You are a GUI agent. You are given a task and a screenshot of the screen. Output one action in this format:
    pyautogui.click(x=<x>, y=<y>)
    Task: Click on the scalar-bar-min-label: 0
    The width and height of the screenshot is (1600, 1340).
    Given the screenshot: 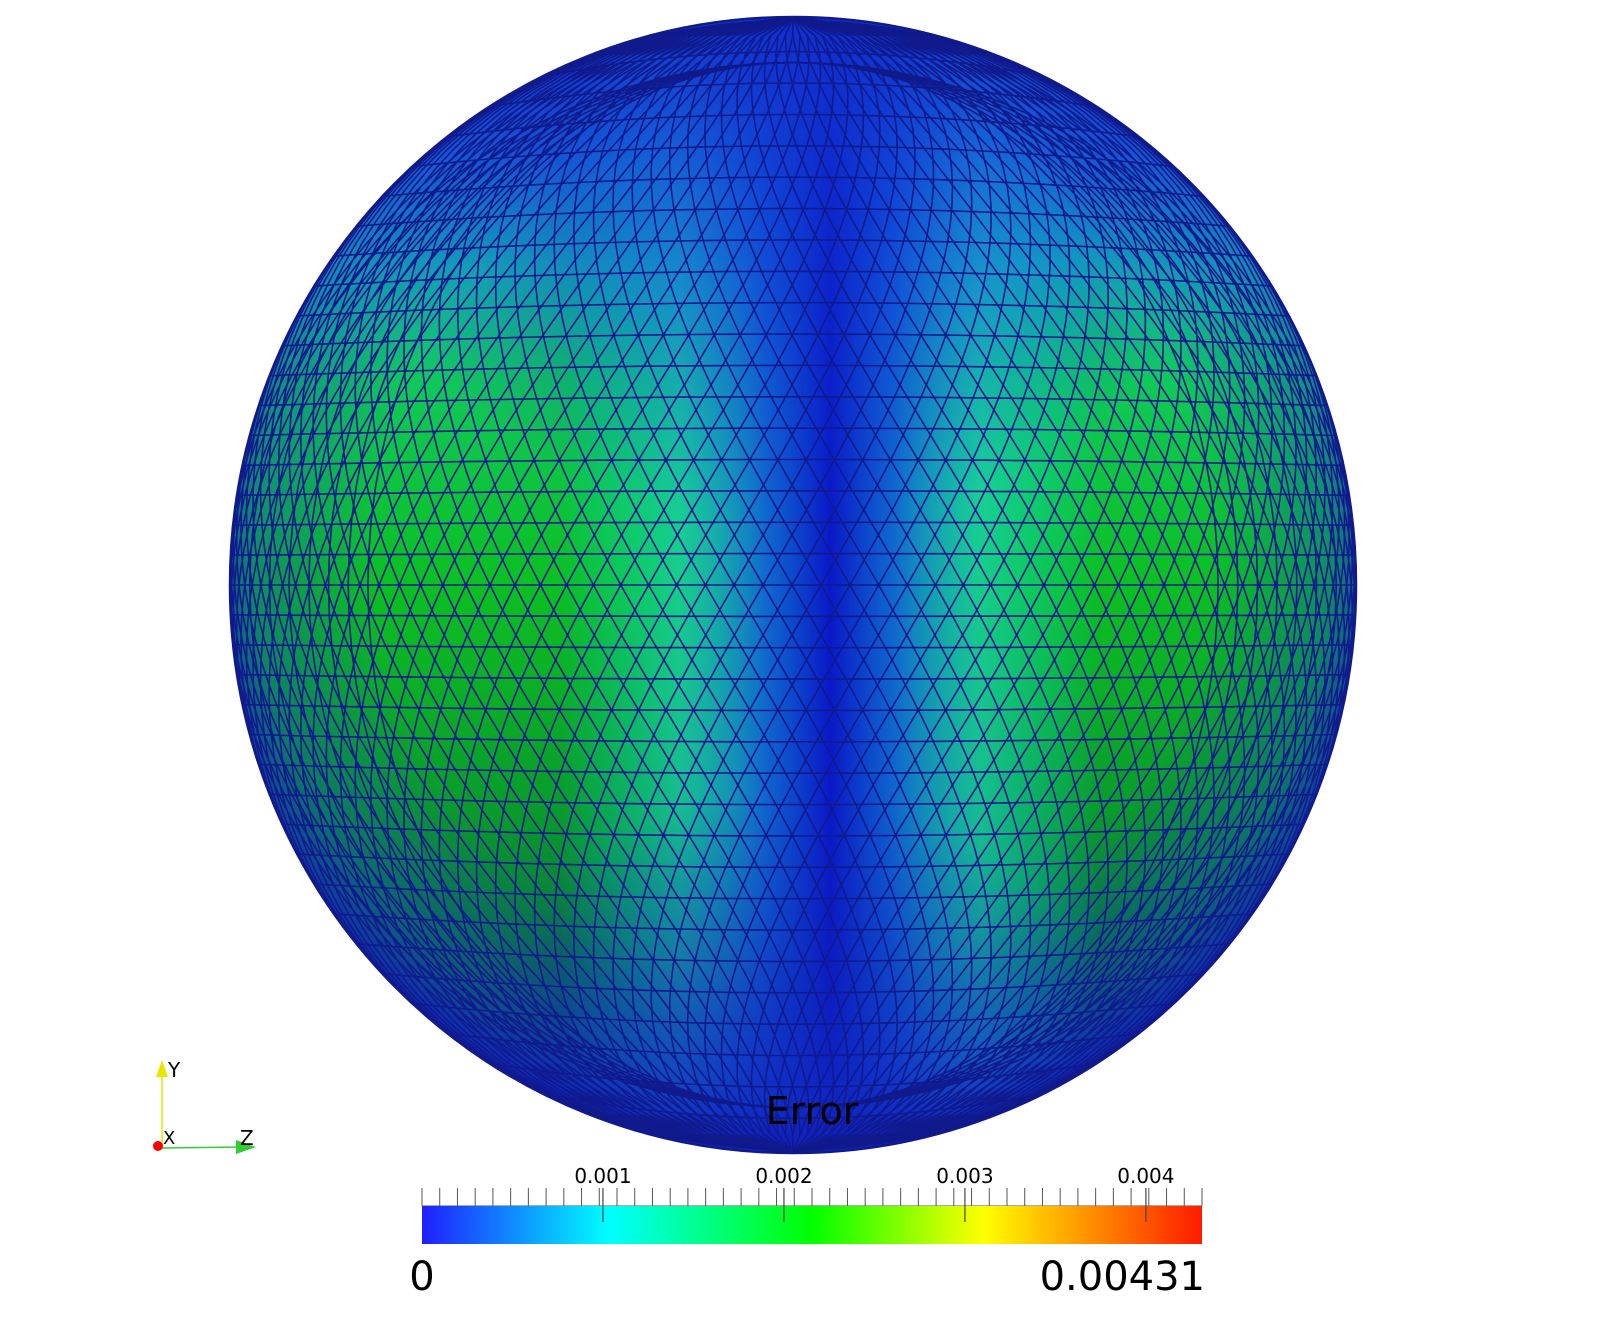 What is the action you would take?
    pyautogui.click(x=421, y=1277)
    